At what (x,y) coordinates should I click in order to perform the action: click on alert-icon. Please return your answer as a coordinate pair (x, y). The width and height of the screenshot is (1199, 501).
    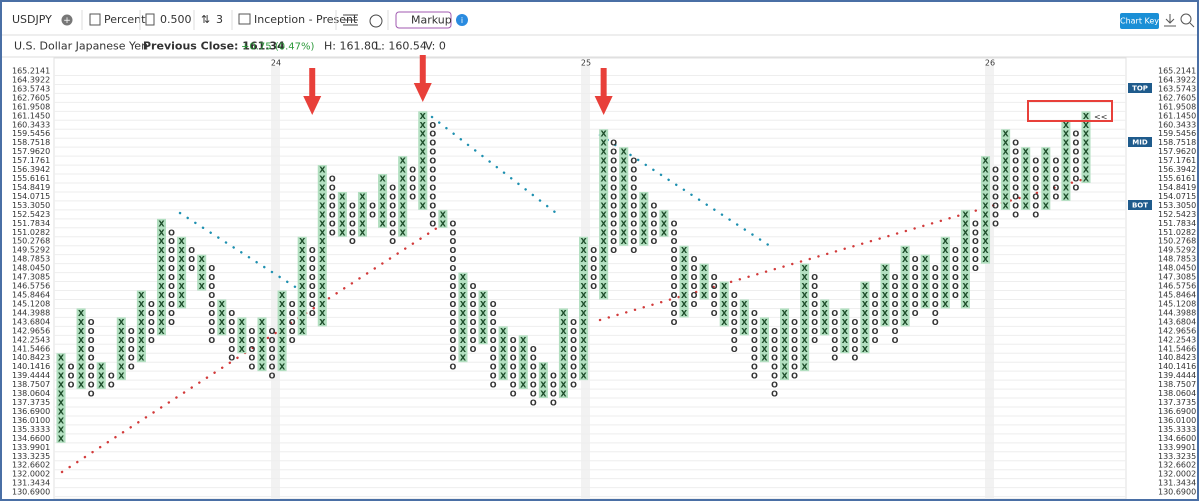
    Looking at the image, I should click on (376, 21).